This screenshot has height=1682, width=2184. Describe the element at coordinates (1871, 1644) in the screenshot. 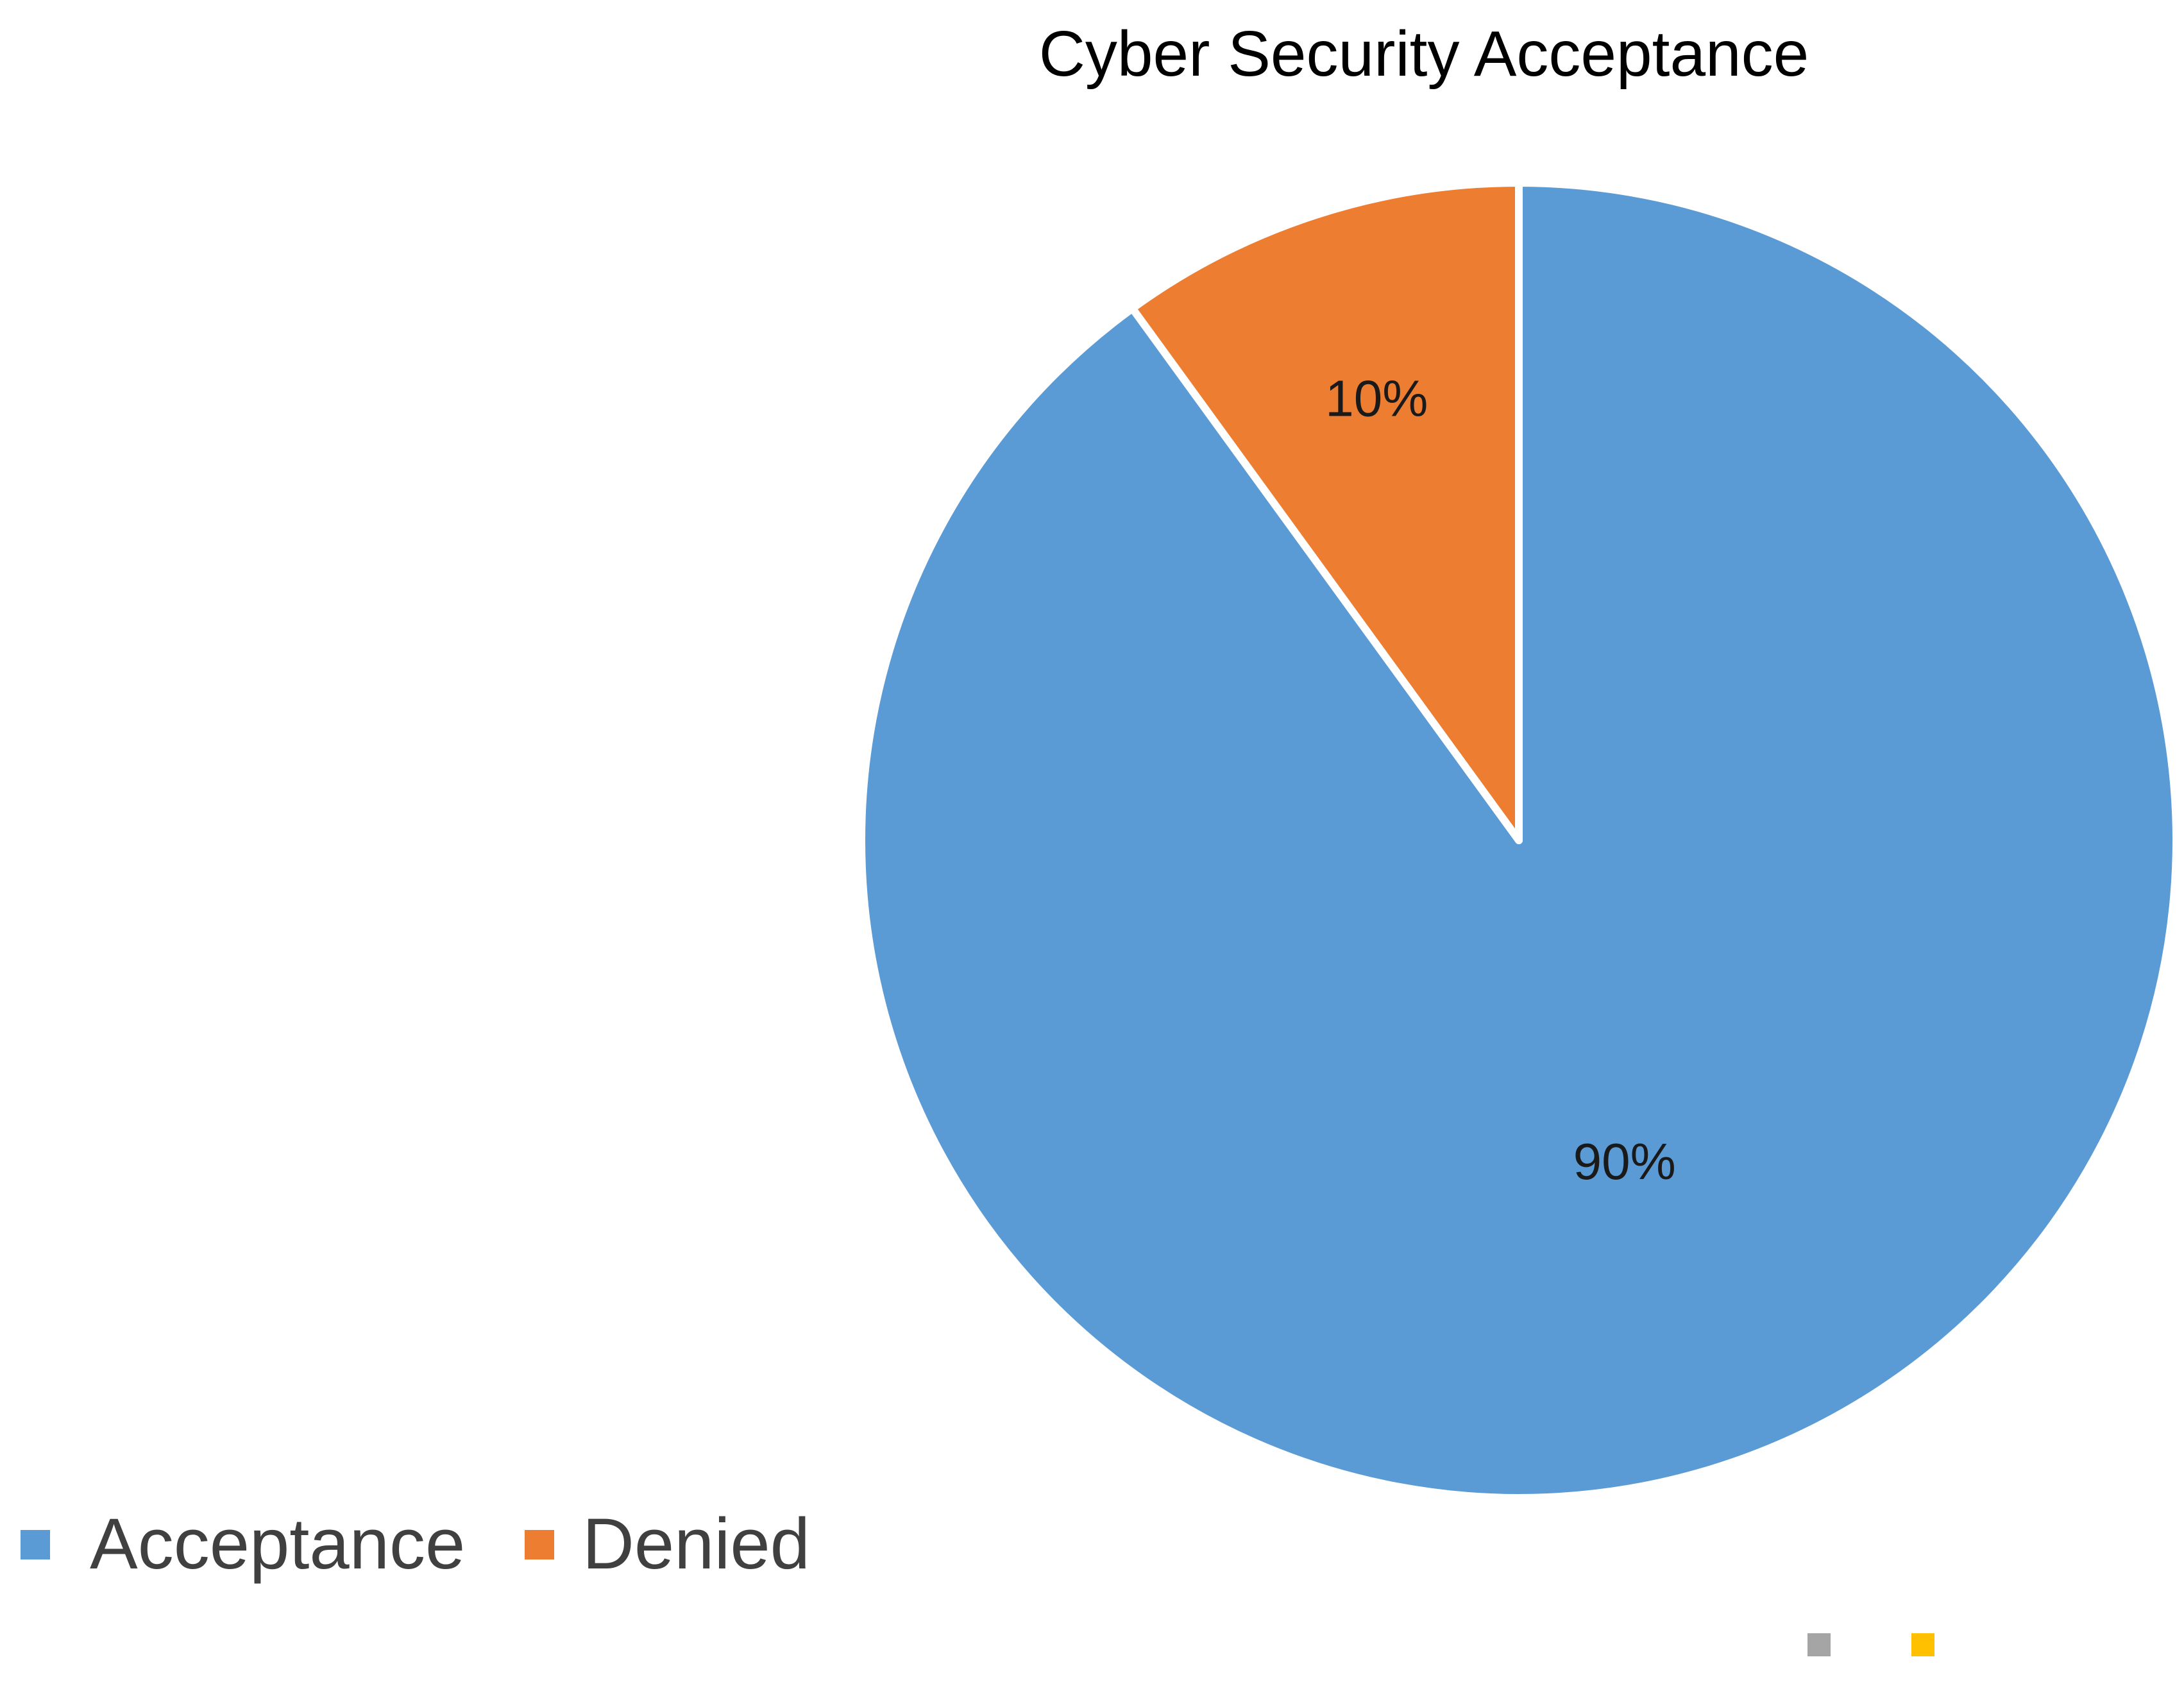

I see `extra-legend-markers` at that location.